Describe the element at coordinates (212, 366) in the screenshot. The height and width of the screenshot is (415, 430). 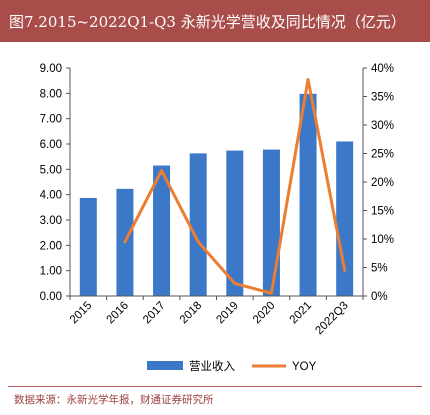
I see `legend-label-revenue: 营业收入` at that location.